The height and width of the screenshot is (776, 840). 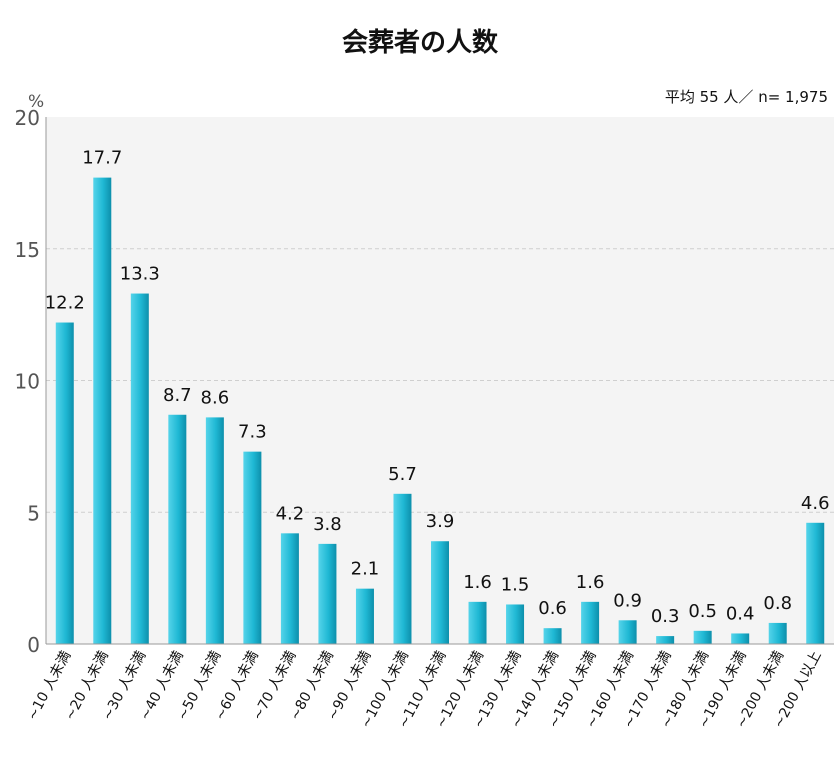 What do you see at coordinates (252, 432) in the screenshot?
I see `bar-value-label: 7.3` at bounding box center [252, 432].